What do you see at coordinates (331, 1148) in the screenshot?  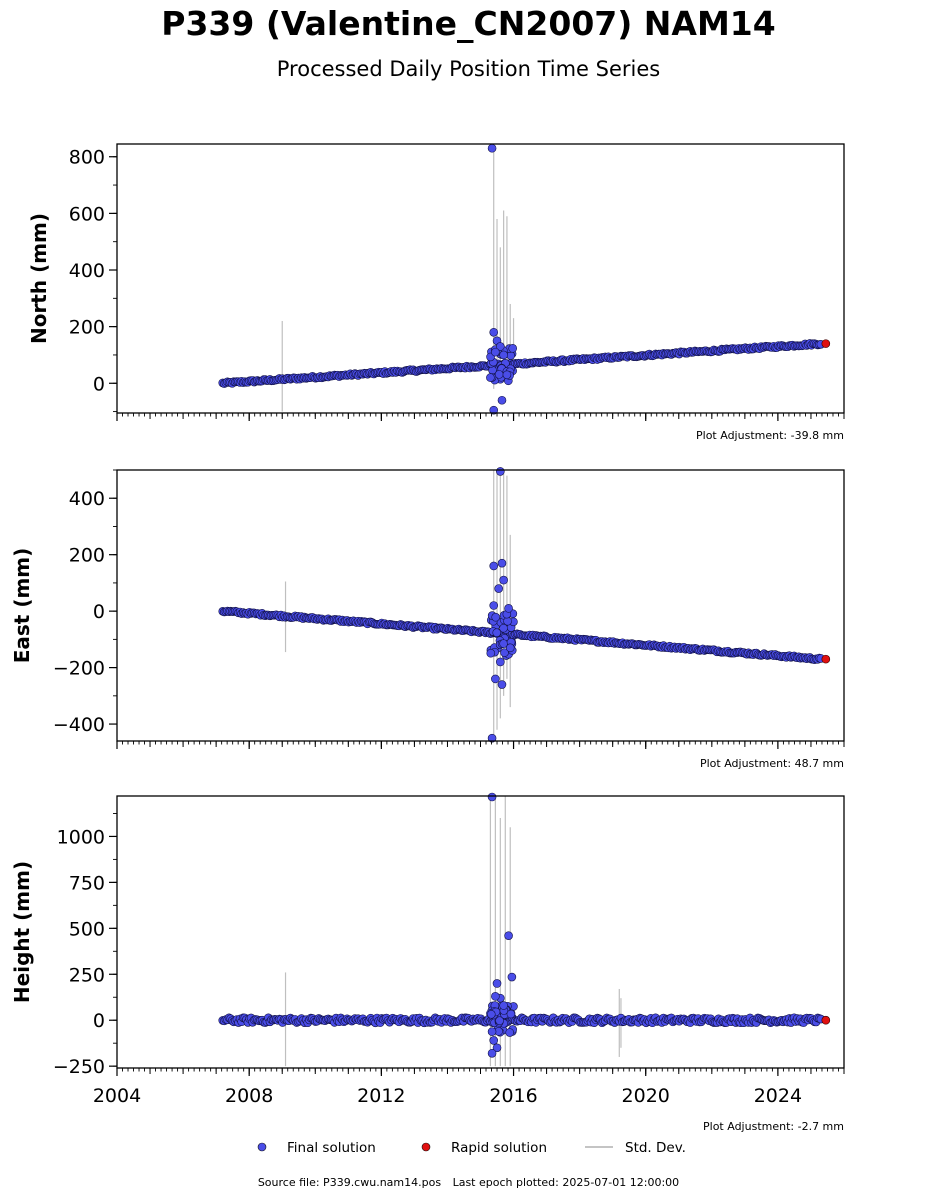 I see `legend-label: Final solution` at bounding box center [331, 1148].